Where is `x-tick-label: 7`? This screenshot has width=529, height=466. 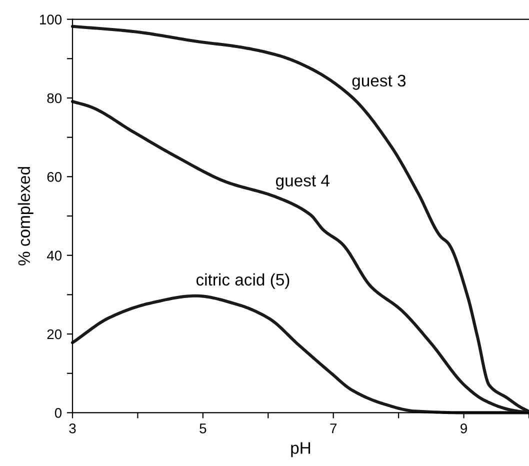 x-tick-label: 7 is located at coordinates (333, 429).